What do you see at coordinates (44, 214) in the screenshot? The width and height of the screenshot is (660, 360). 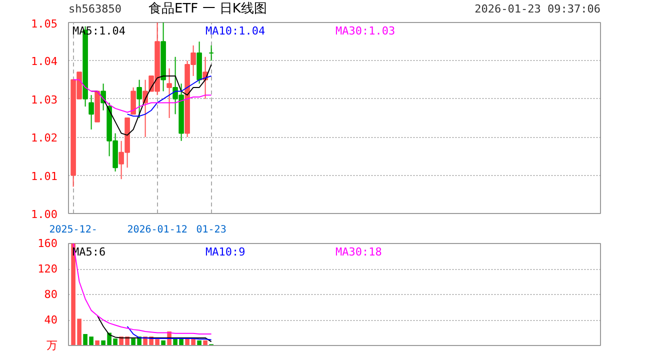 I see `y-tick-label: 1.00` at bounding box center [44, 214].